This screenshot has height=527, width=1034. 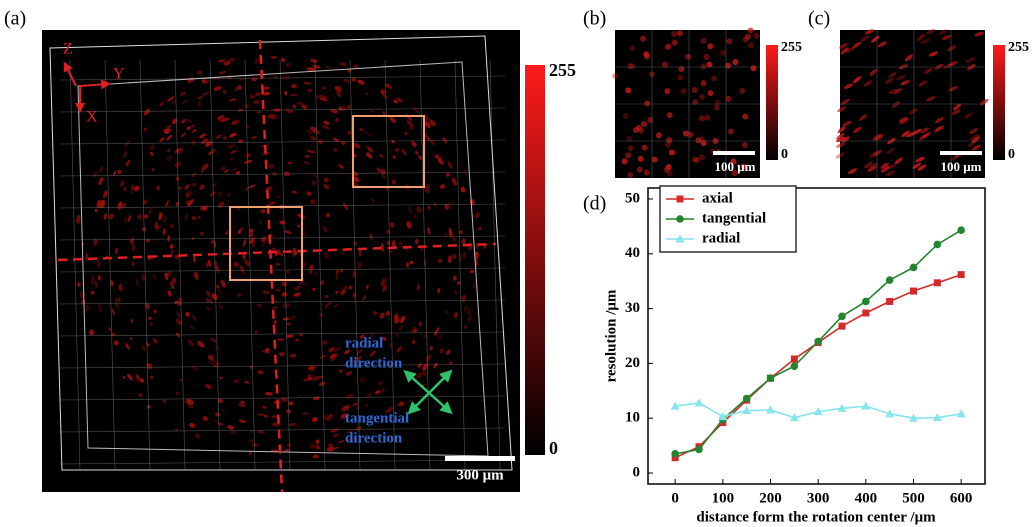 I want to click on axis-label: Z, so click(x=68, y=49).